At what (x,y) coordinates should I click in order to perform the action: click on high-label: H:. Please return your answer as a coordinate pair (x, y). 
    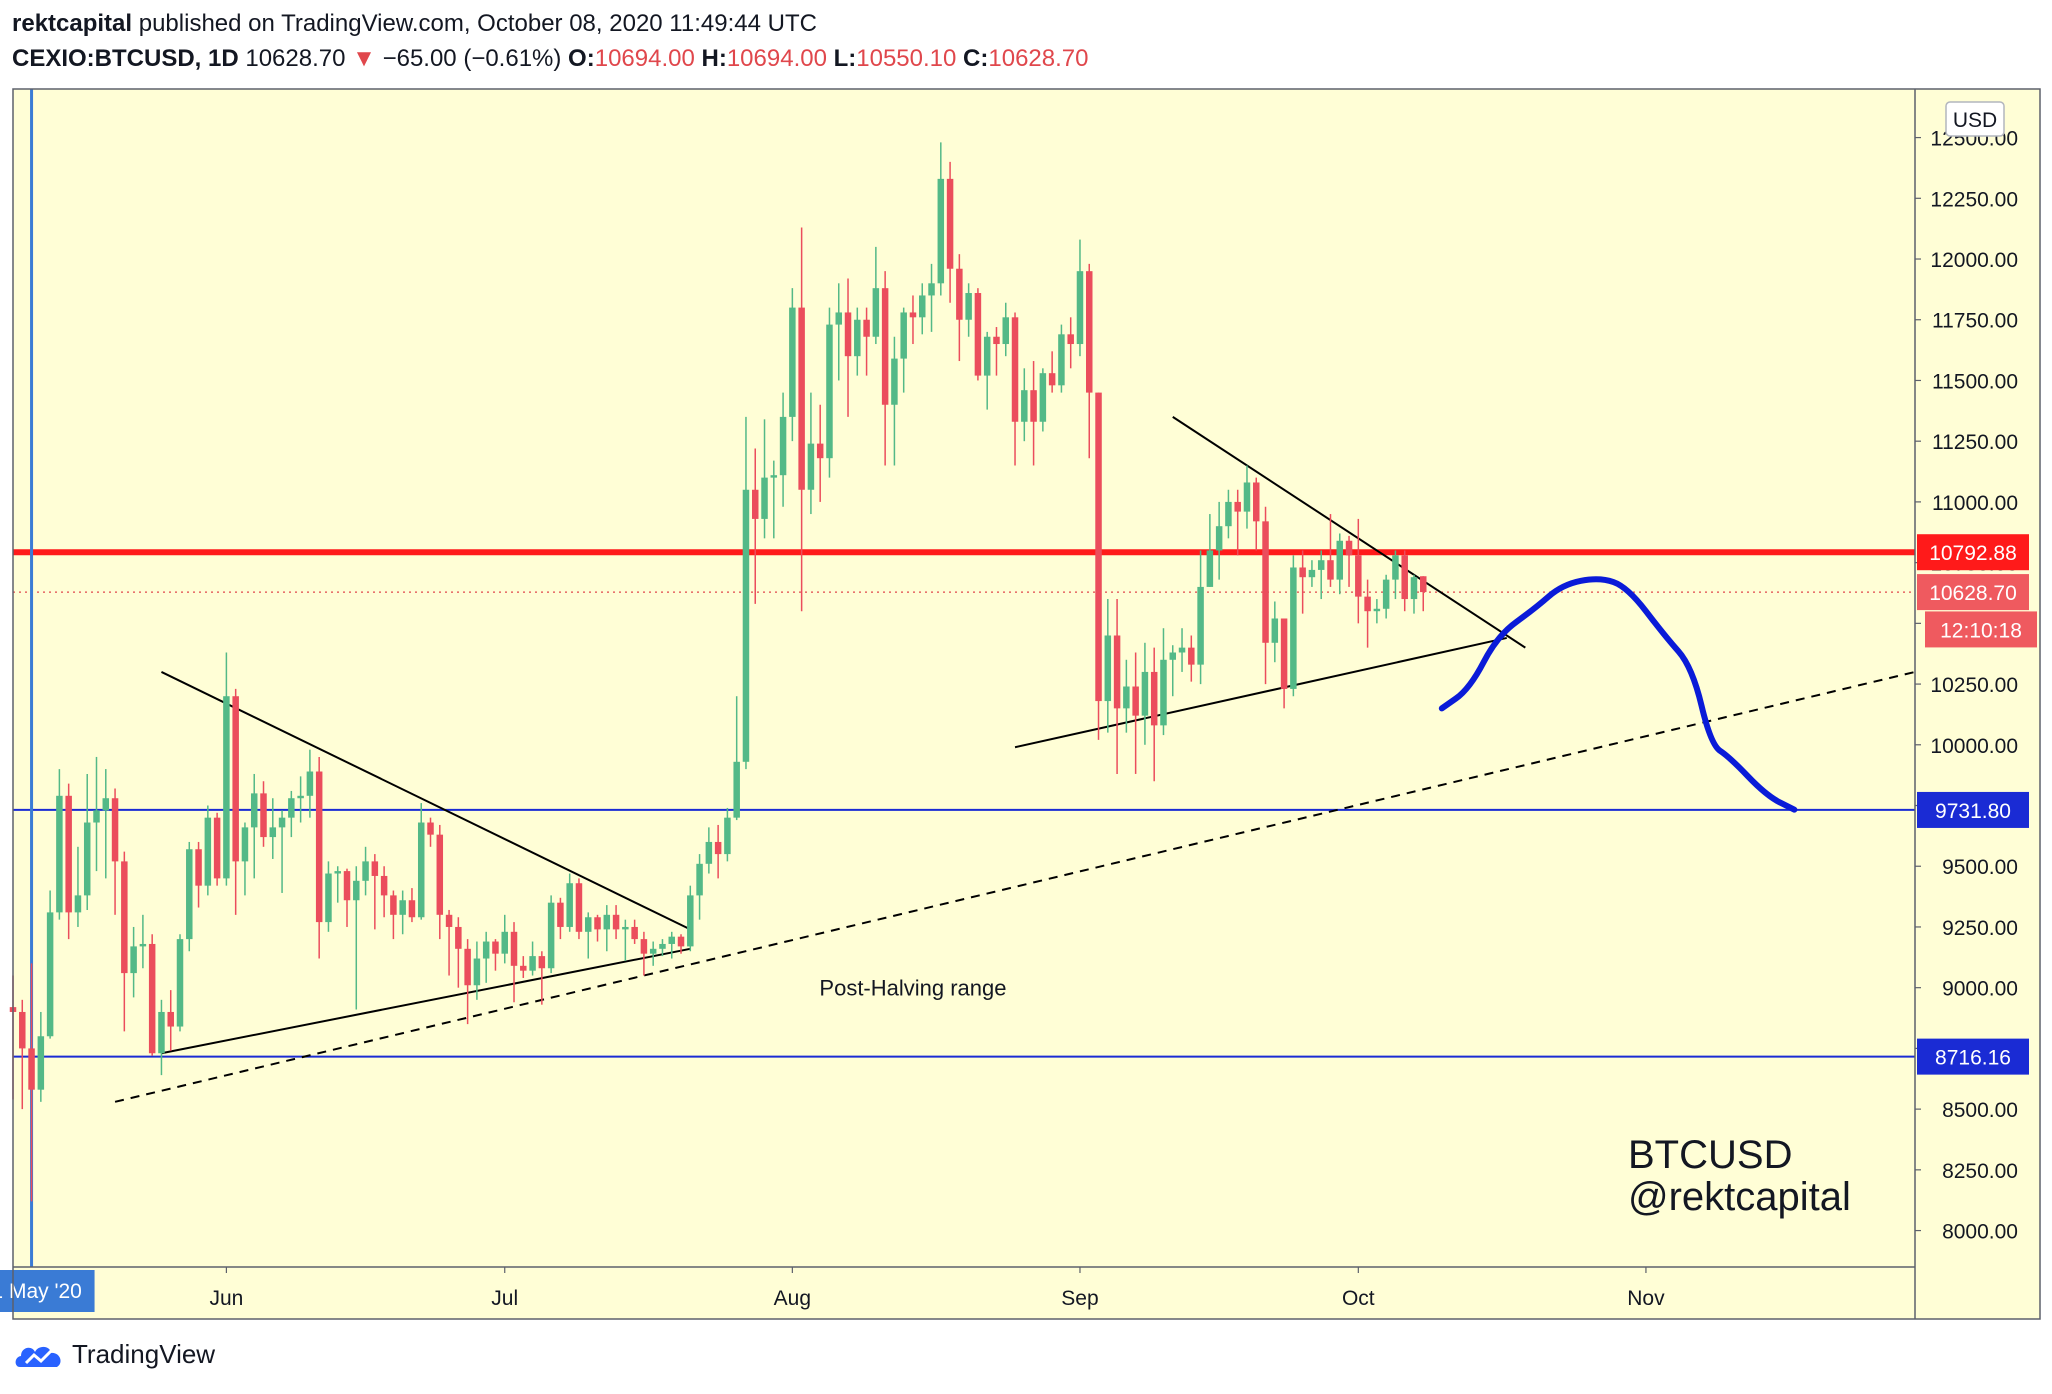
    Looking at the image, I should click on (714, 58).